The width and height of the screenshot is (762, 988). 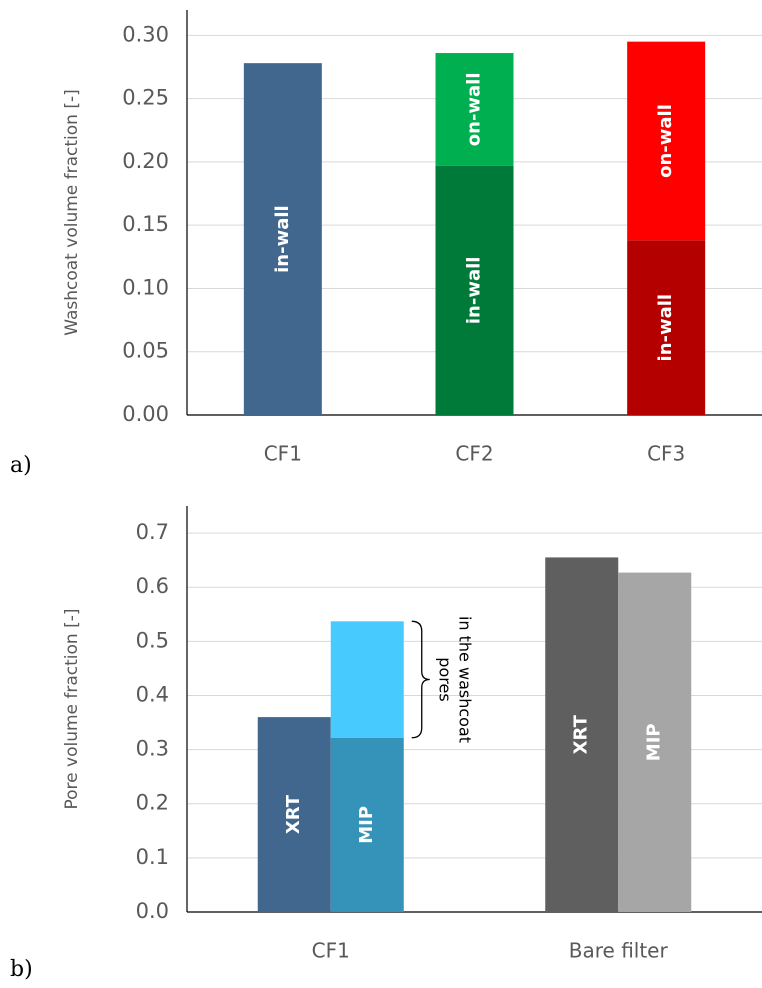 What do you see at coordinates (152, 749) in the screenshot?
I see `y-tick-label: 0.3` at bounding box center [152, 749].